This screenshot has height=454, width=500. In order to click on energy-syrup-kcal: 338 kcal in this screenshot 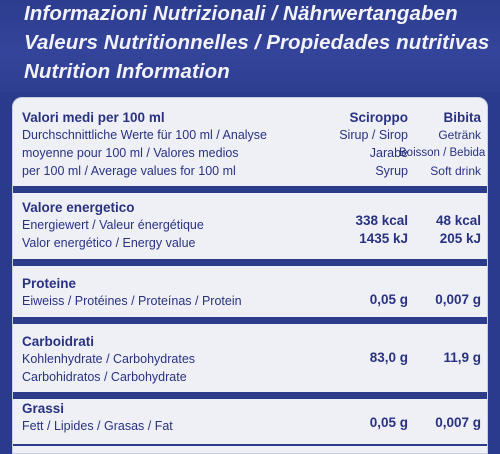, I will do `click(381, 220)`.